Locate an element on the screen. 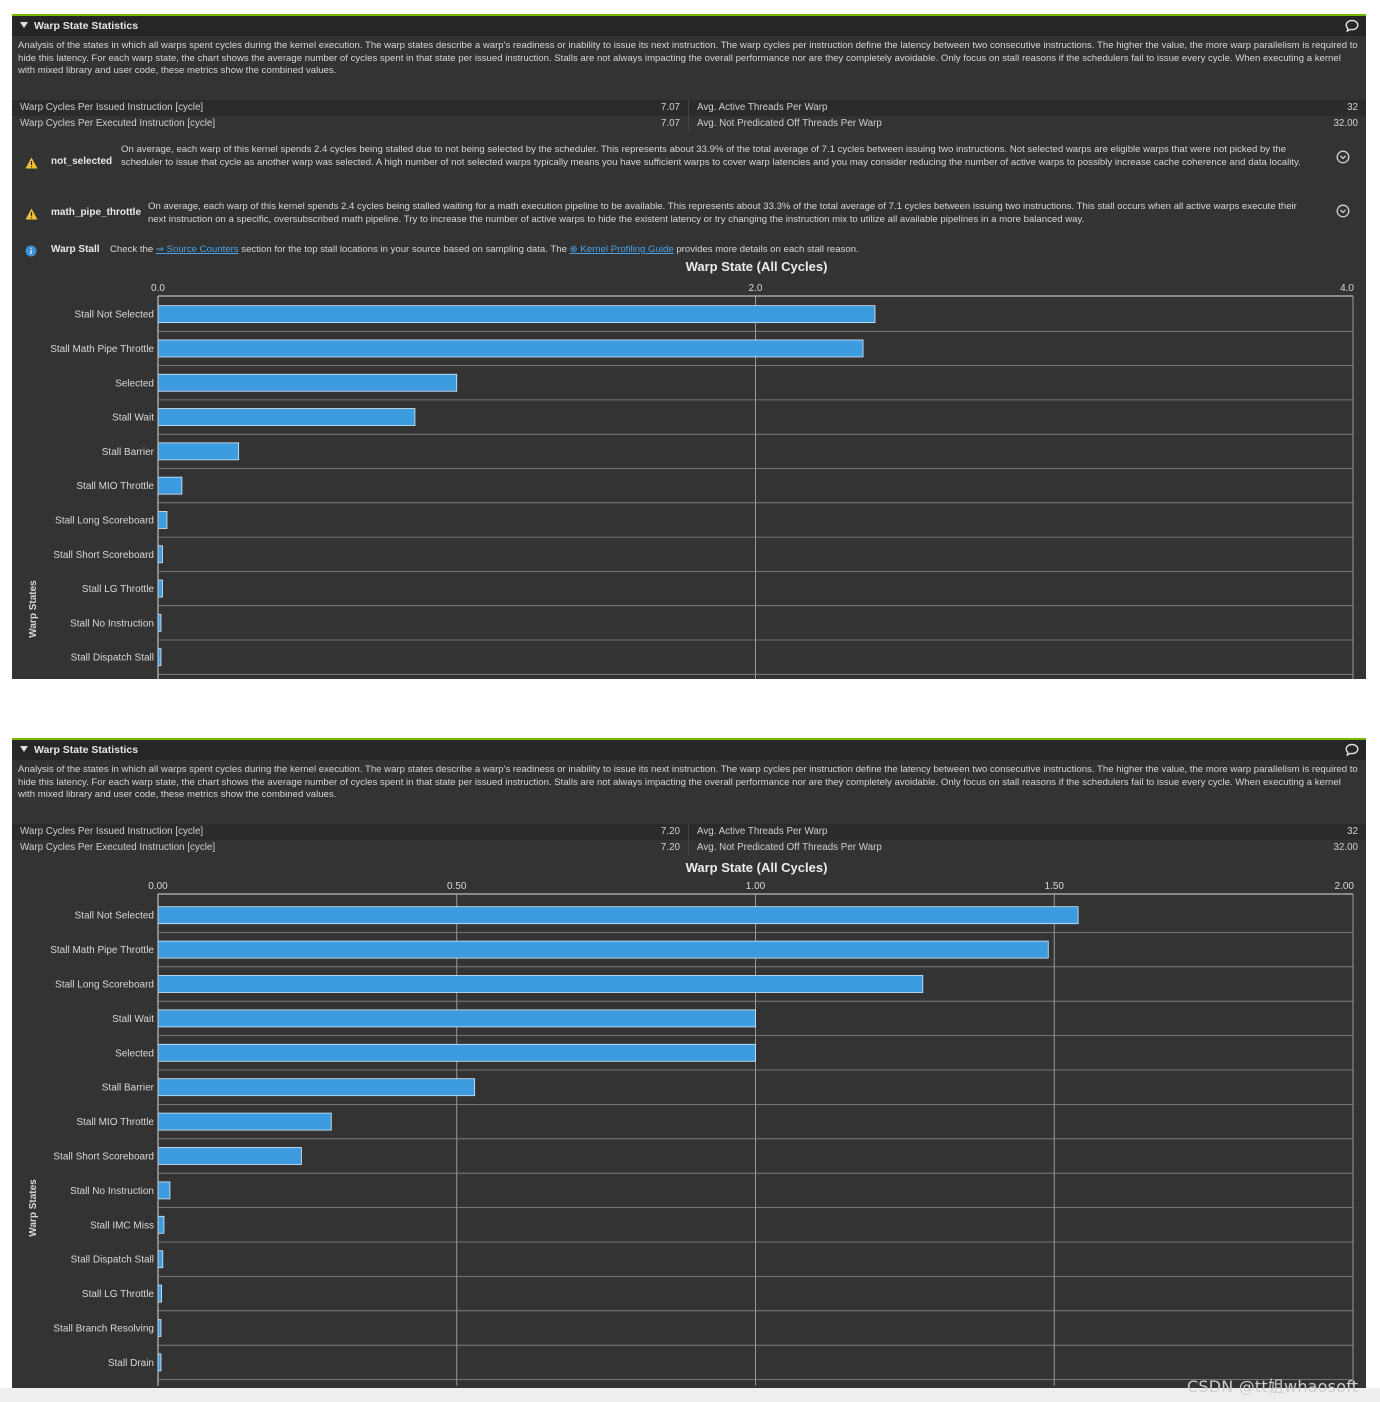  warning-icon is located at coordinates (31, 214).